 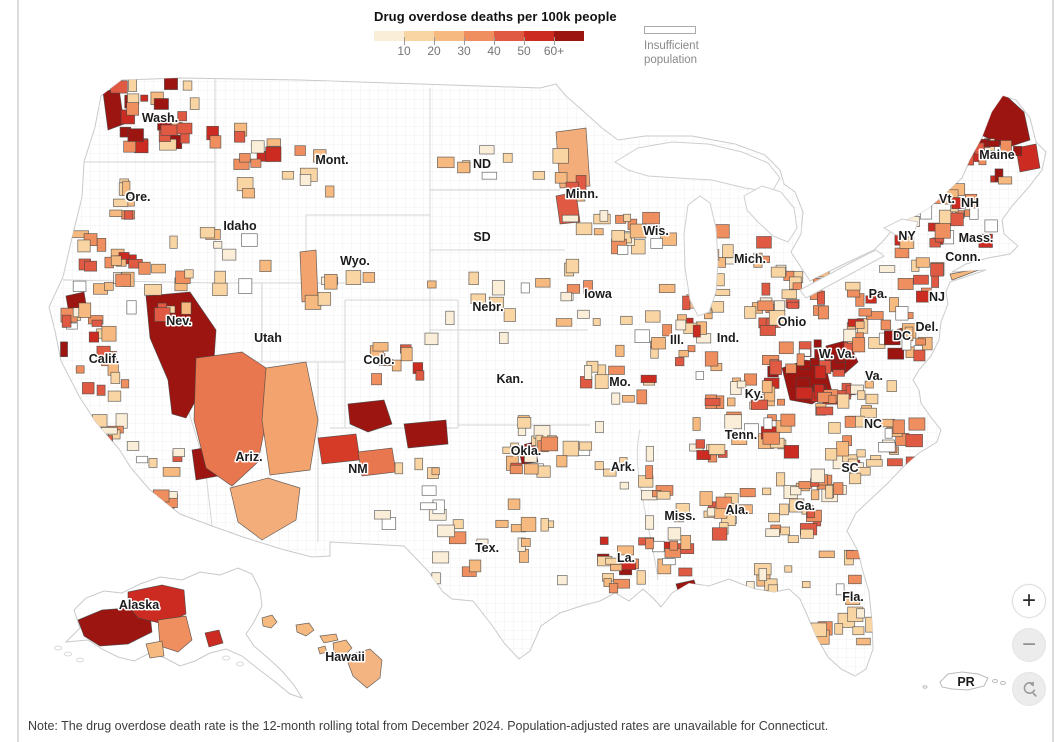 What do you see at coordinates (927, 327) in the screenshot?
I see `state-label-del: Del.` at bounding box center [927, 327].